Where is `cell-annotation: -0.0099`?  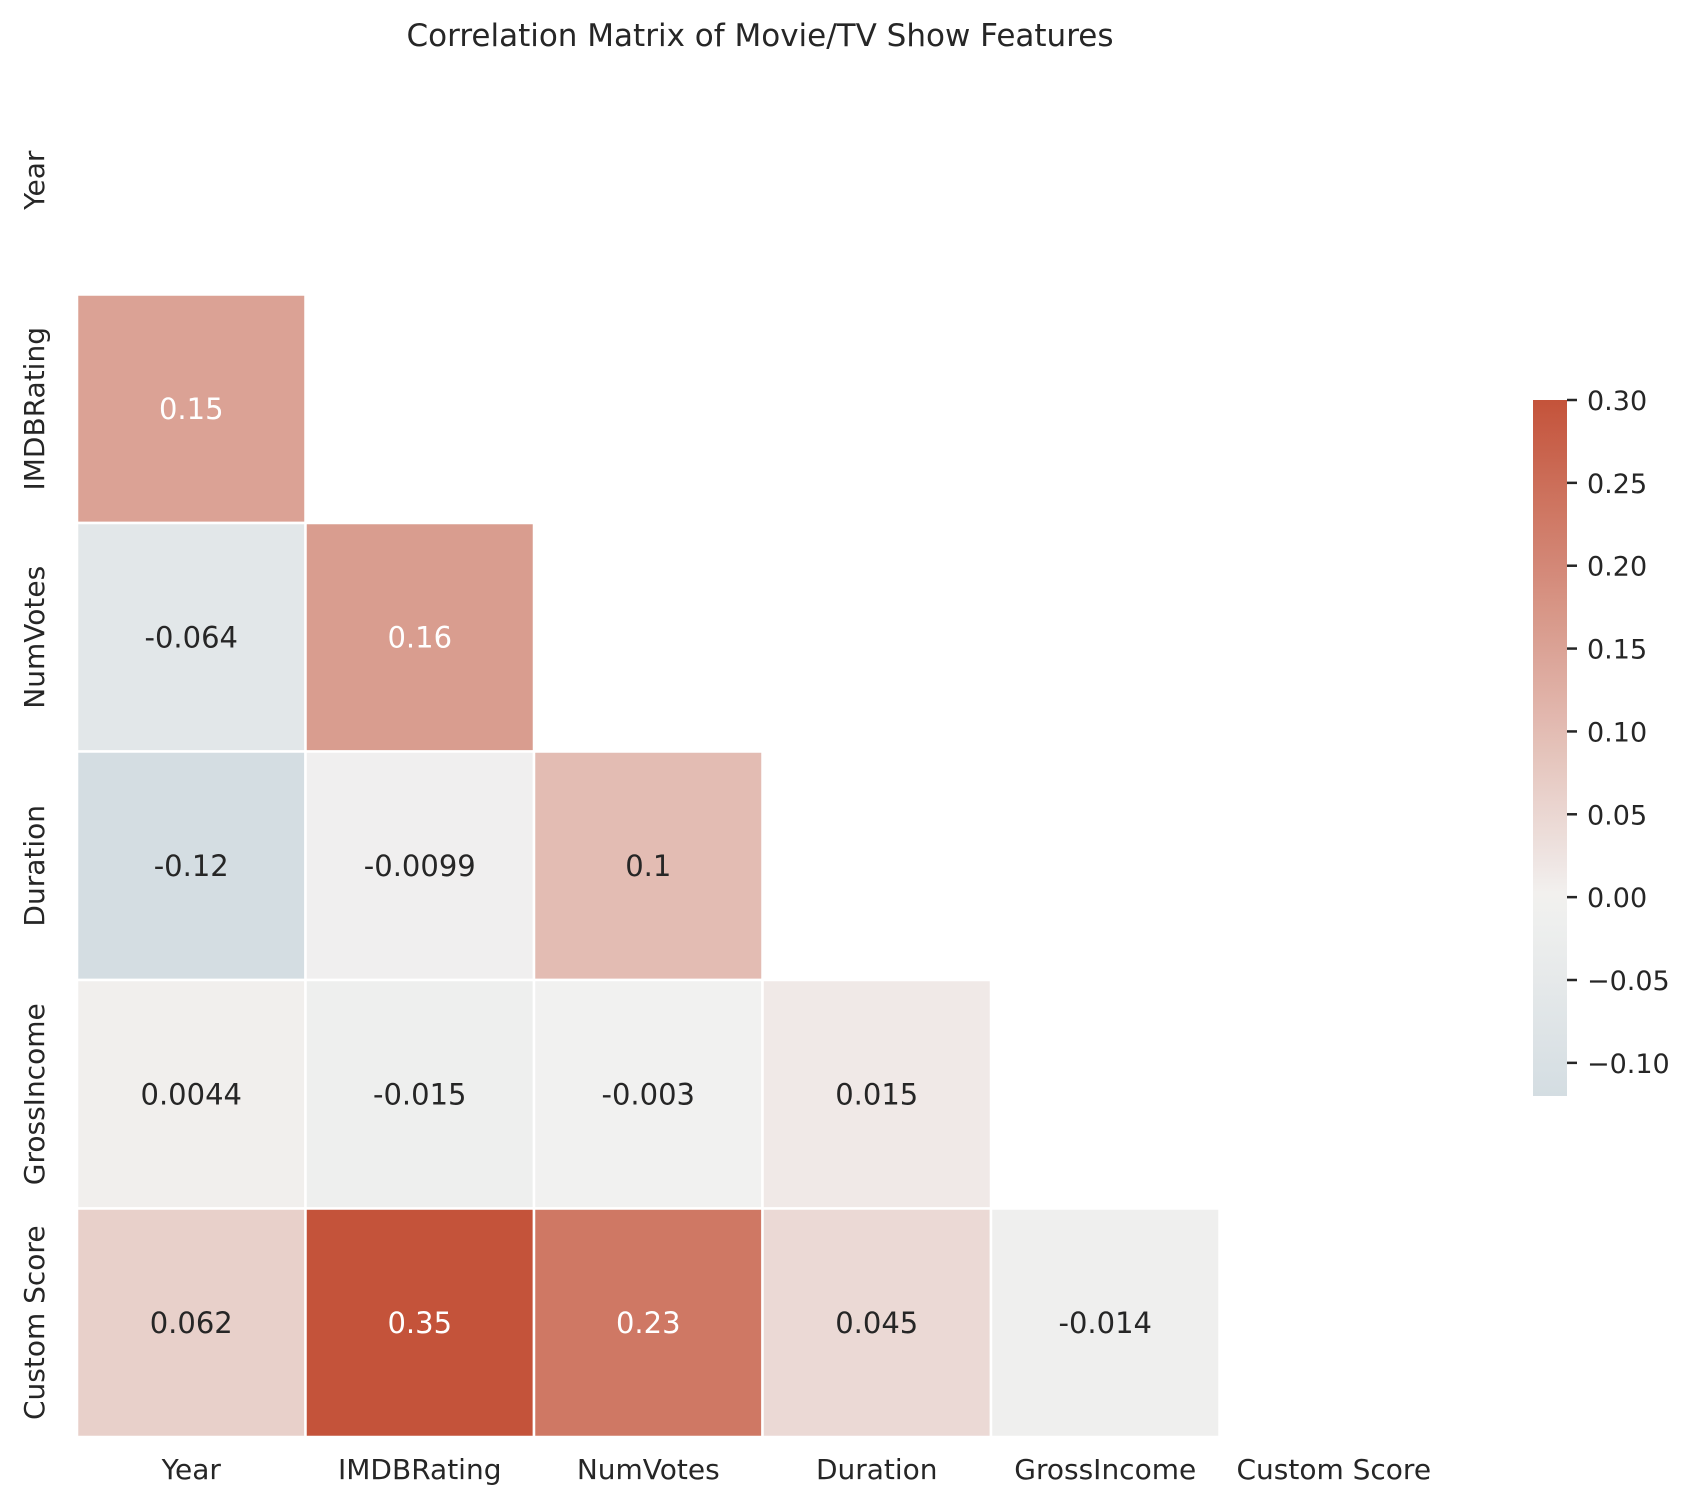 cell-annotation: -0.0099 is located at coordinates (420, 866).